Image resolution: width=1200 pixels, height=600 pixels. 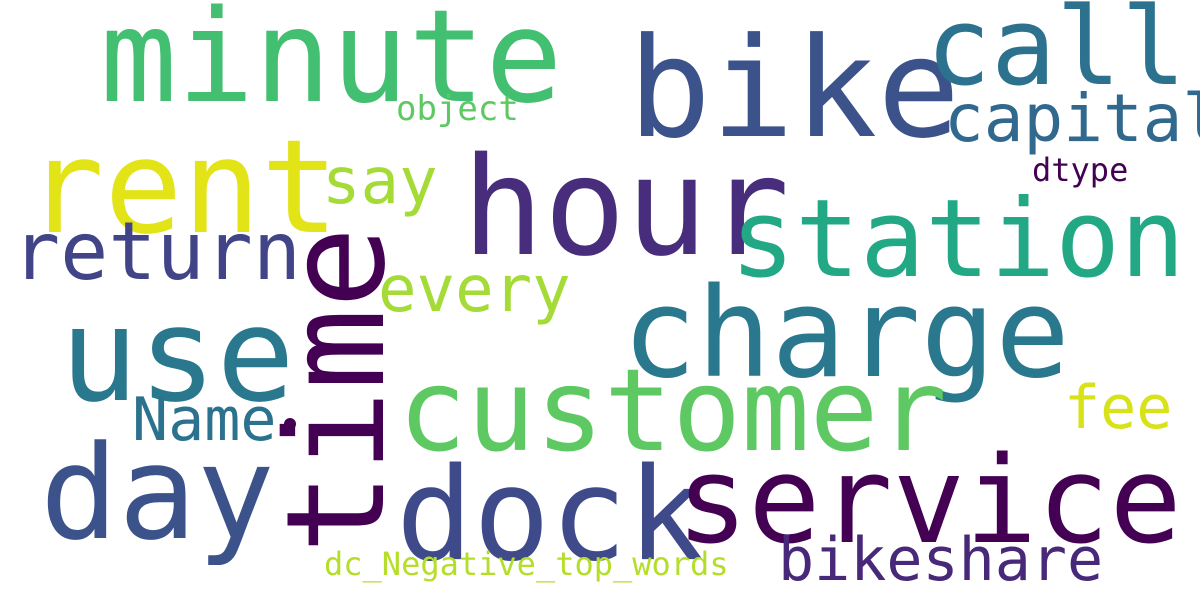 What do you see at coordinates (457, 109) in the screenshot?
I see `word-object: object` at bounding box center [457, 109].